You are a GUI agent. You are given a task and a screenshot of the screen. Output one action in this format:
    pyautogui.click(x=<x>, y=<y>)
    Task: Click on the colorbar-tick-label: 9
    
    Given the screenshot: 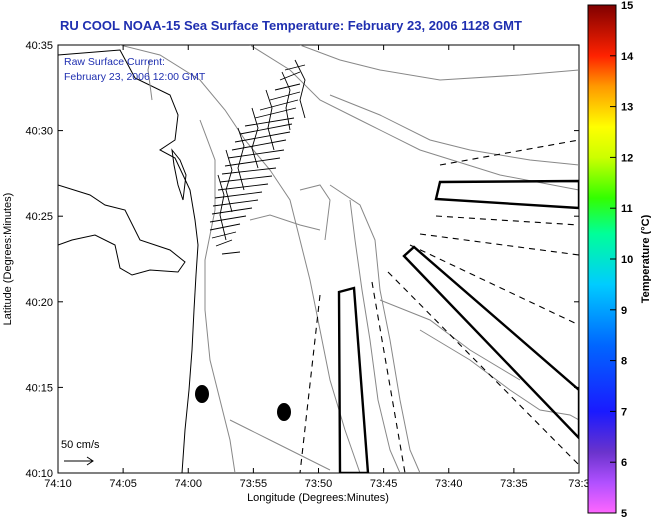 What is the action you would take?
    pyautogui.click(x=624, y=311)
    